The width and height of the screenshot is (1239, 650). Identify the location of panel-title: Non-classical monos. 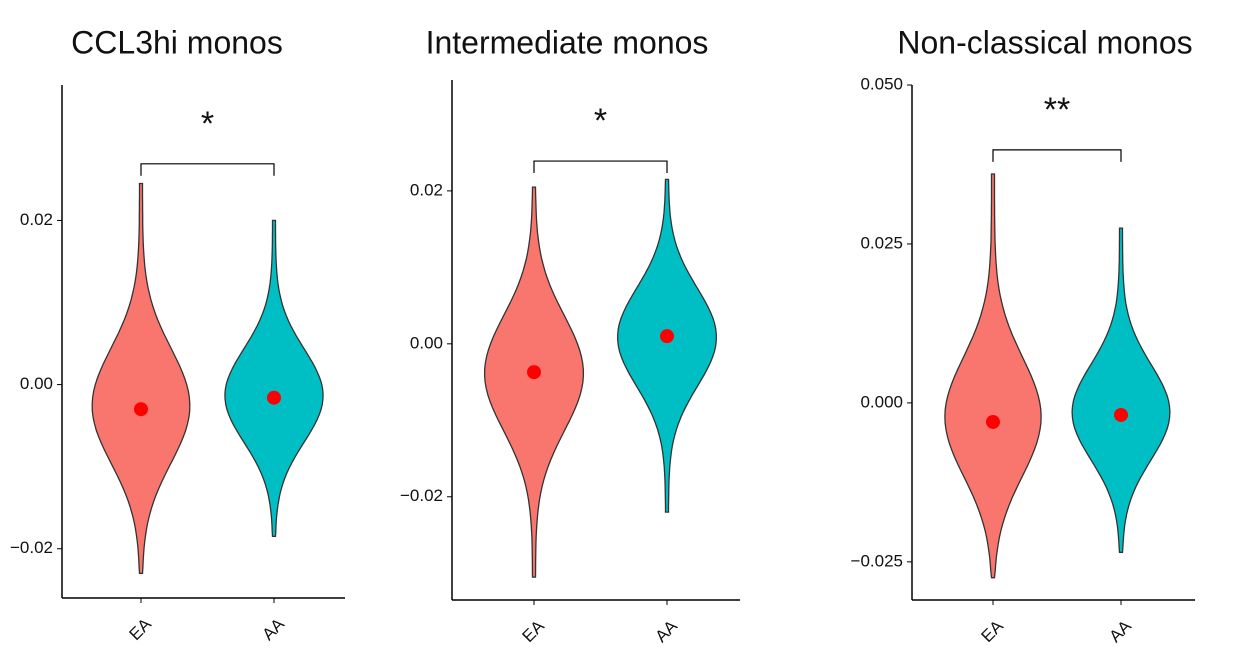
(1044, 42).